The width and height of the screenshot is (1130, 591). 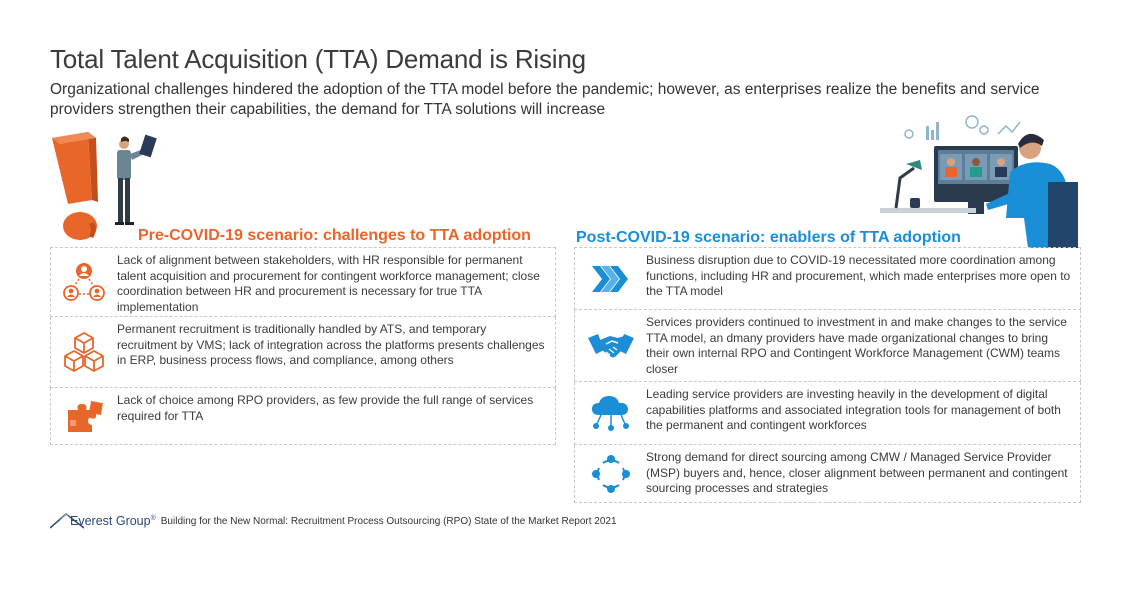 I want to click on people-network-icon, so click(x=84, y=282).